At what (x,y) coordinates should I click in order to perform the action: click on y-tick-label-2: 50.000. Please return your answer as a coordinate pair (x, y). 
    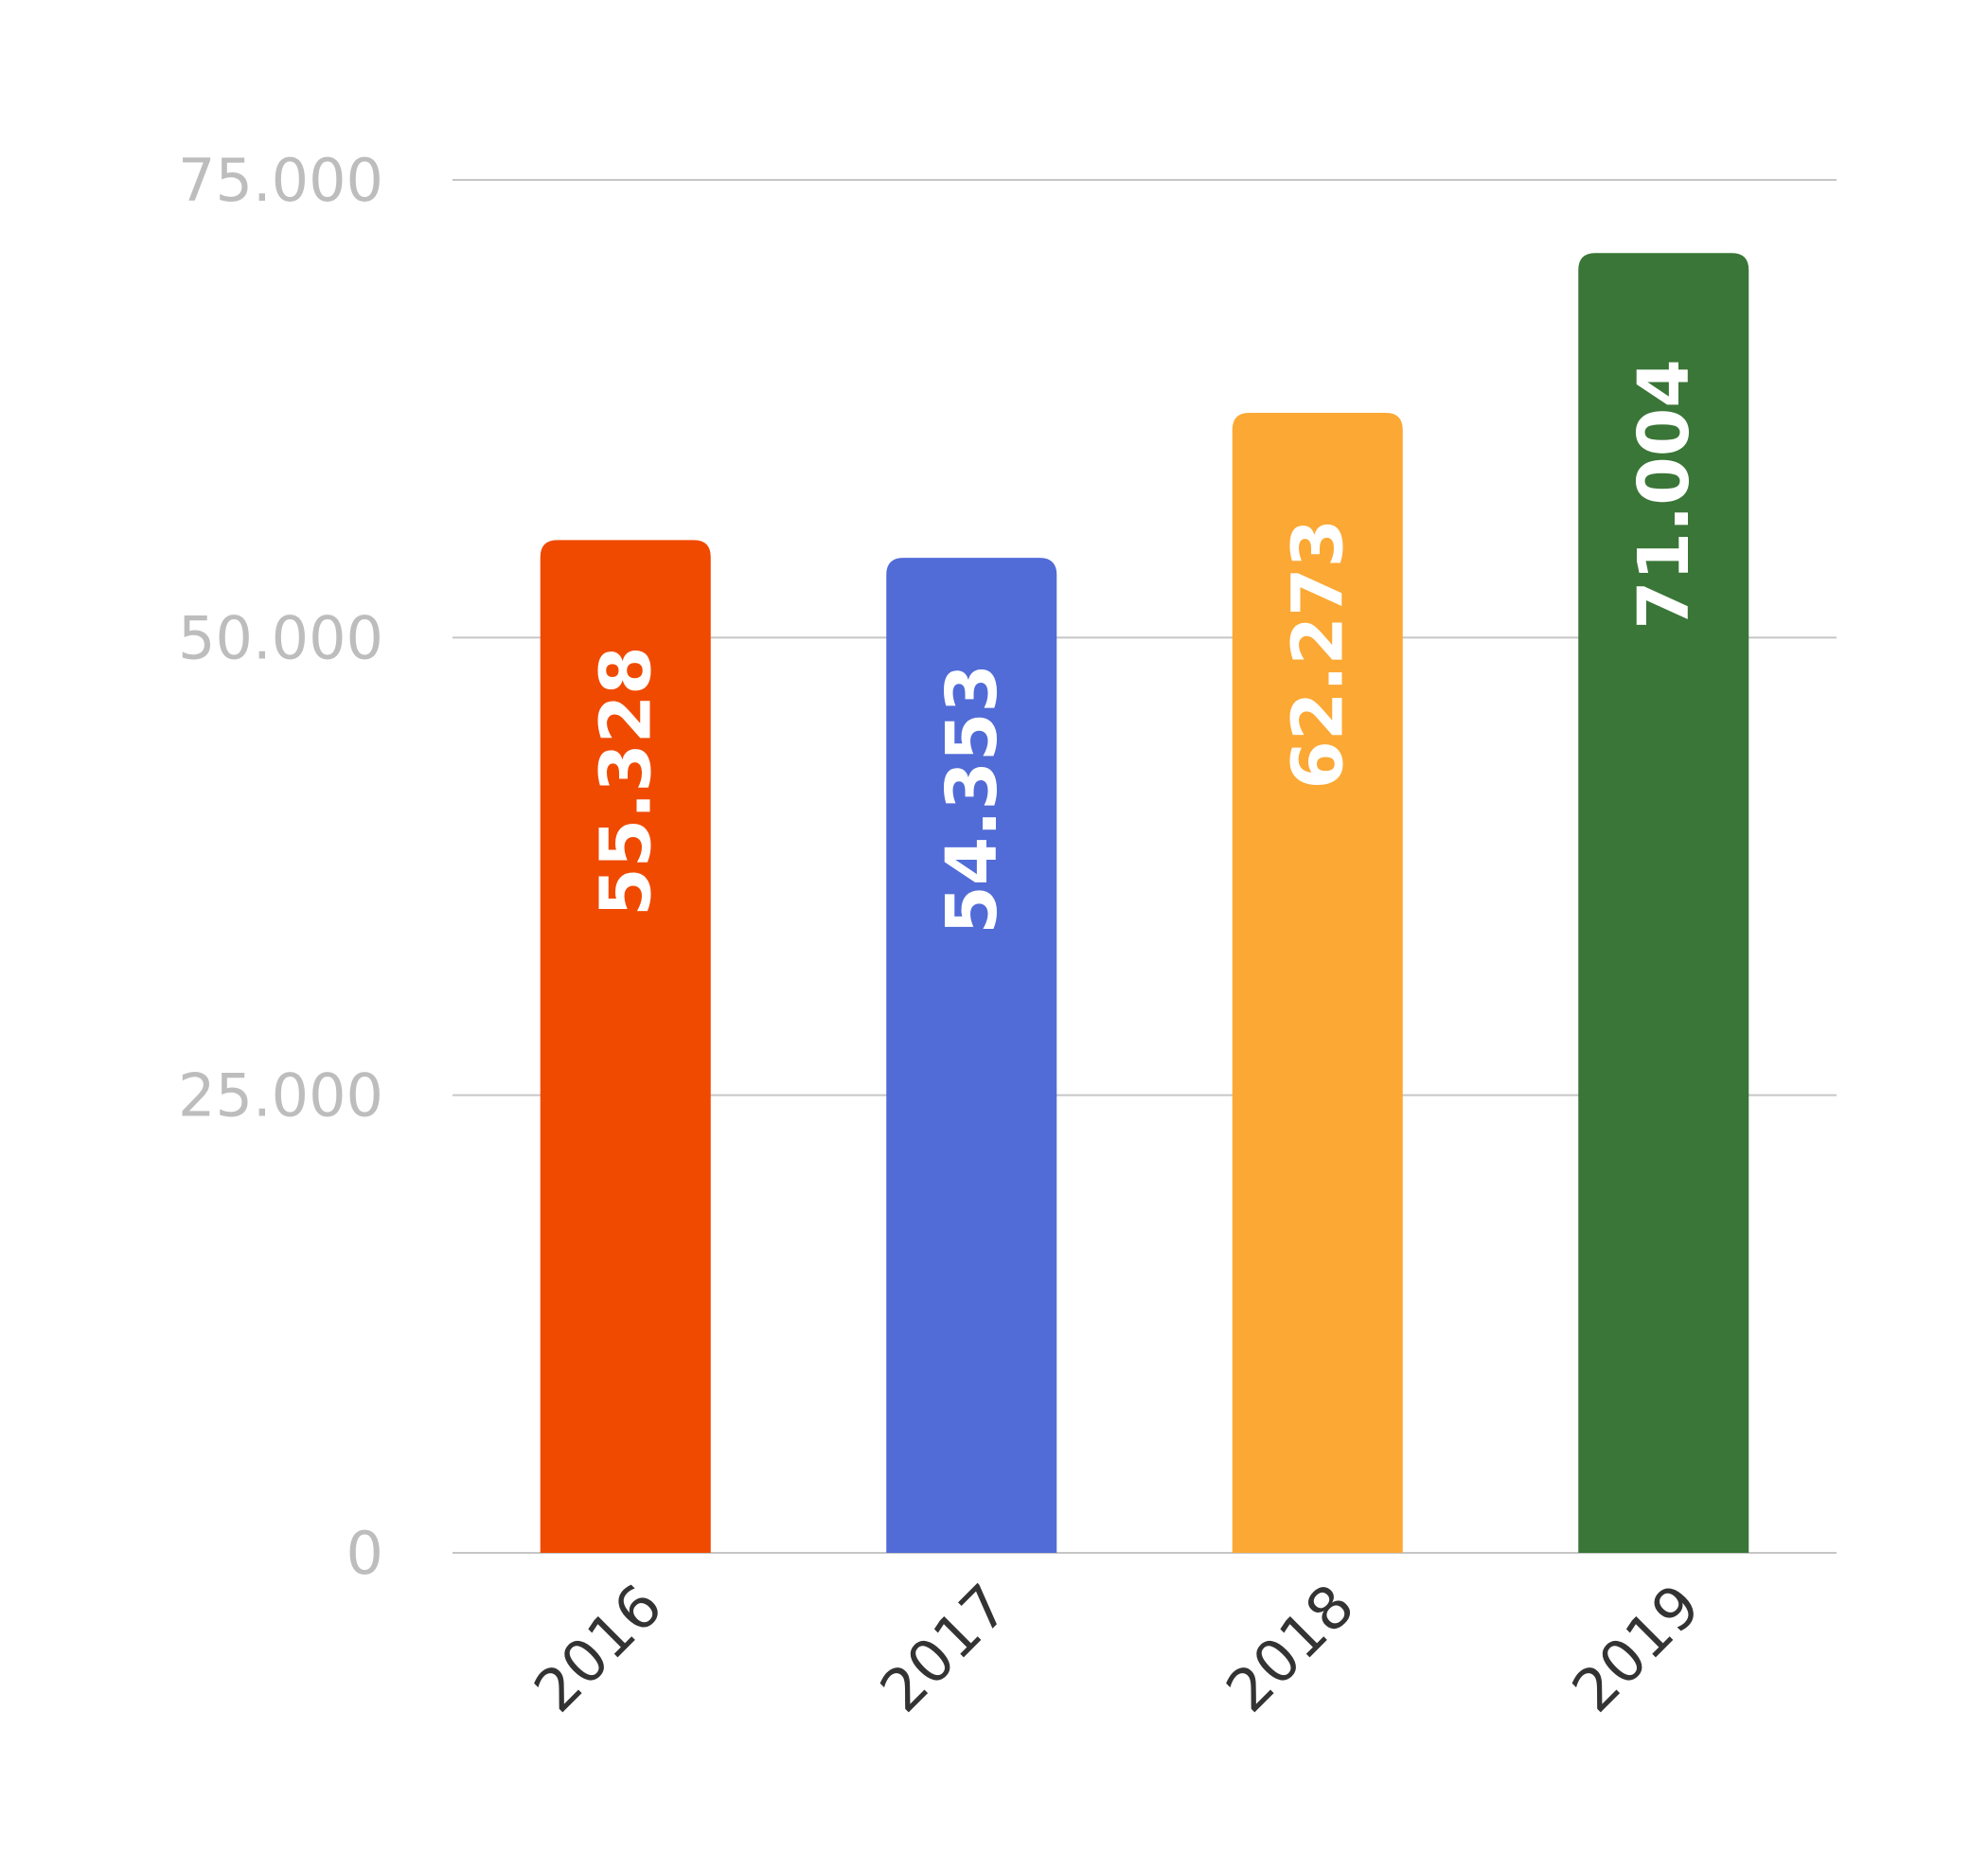
    Looking at the image, I should click on (280, 637).